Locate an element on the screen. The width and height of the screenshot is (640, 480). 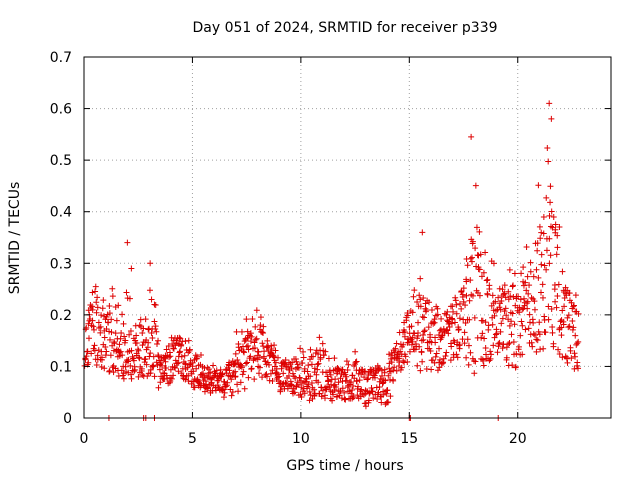
y-tick-label: 0.6 is located at coordinates (61, 110).